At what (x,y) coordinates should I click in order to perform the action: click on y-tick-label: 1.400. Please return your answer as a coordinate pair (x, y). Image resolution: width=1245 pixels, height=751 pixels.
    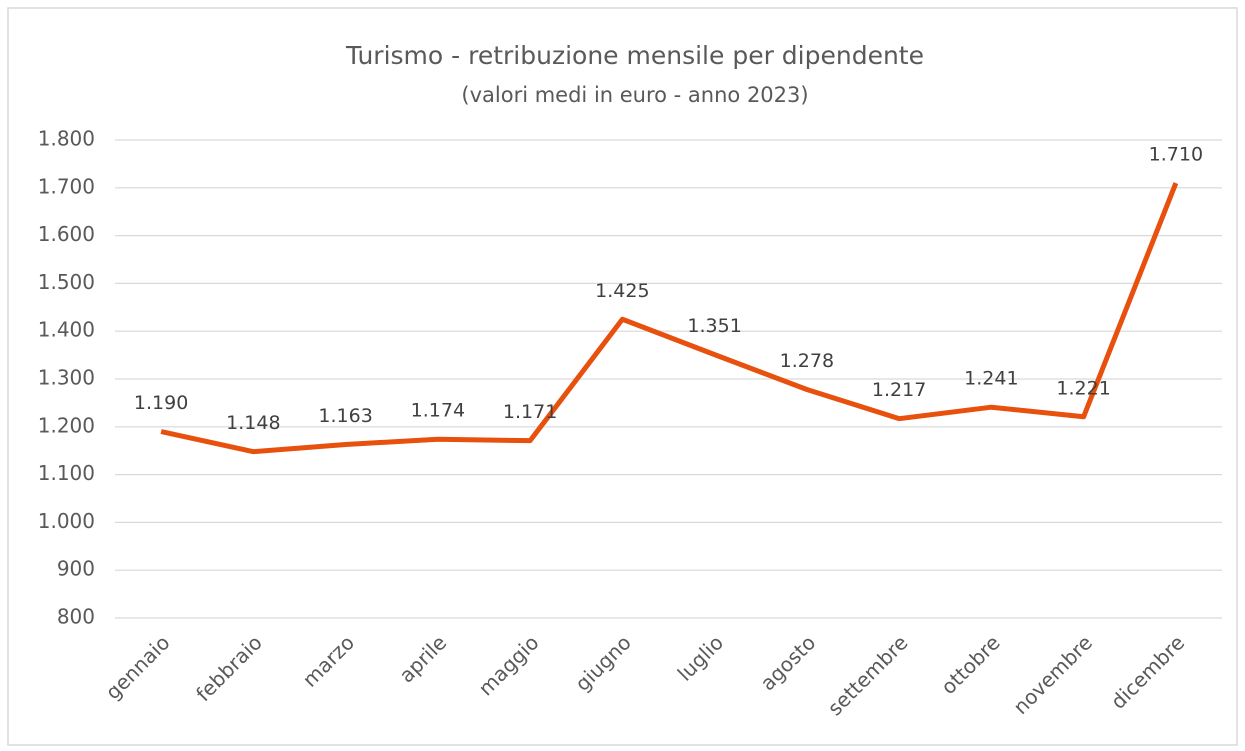
    Looking at the image, I should click on (66, 330).